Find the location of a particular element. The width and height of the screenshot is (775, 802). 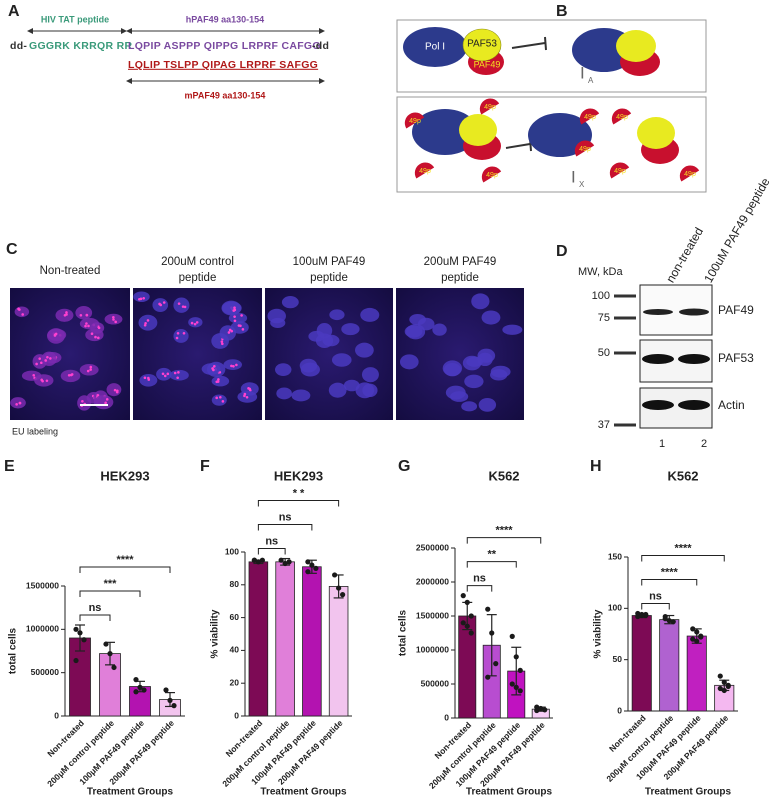

inhibitor: I is located at coordinates (582, 72).